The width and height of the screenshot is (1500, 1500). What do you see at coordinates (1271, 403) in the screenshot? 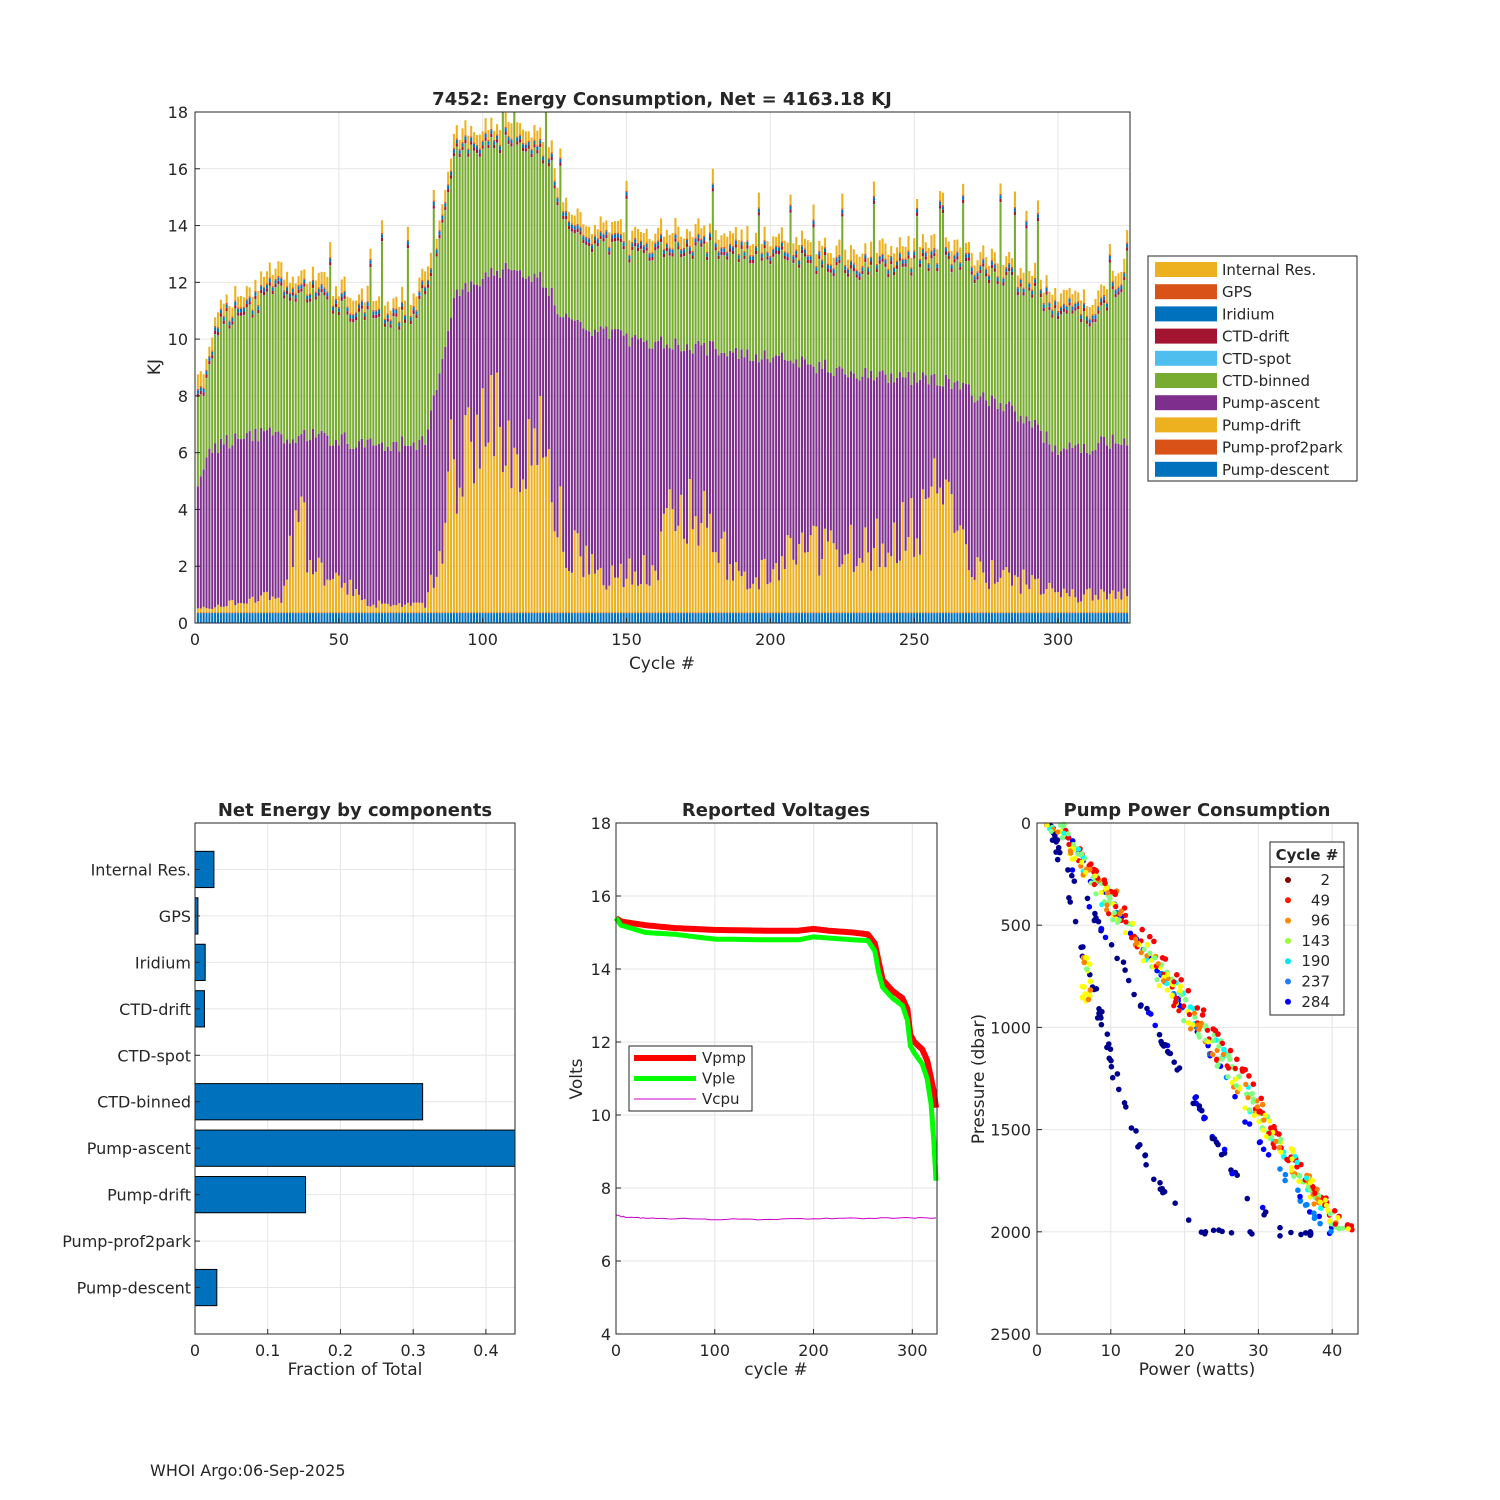
I see `energy-legend-label: Pump-ascent` at bounding box center [1271, 403].